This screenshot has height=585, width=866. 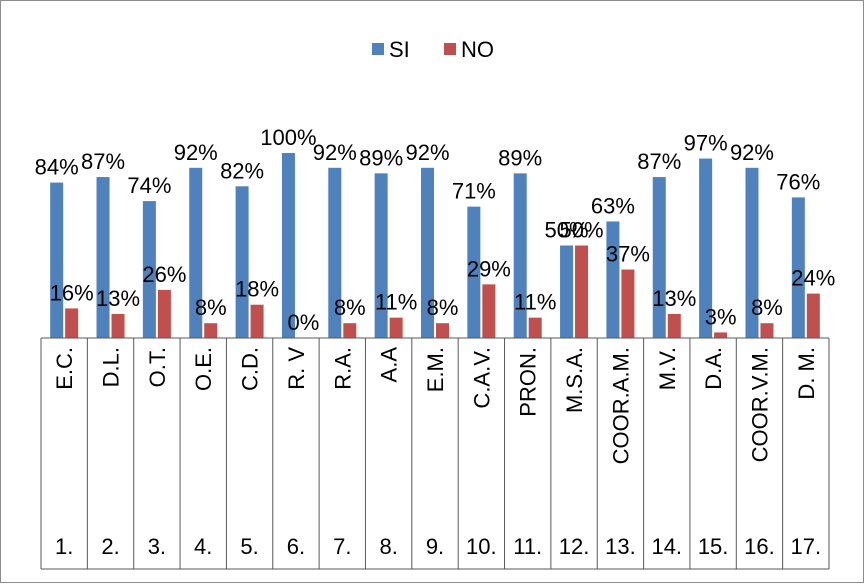 I want to click on category-number-5: 5., so click(x=249, y=546).